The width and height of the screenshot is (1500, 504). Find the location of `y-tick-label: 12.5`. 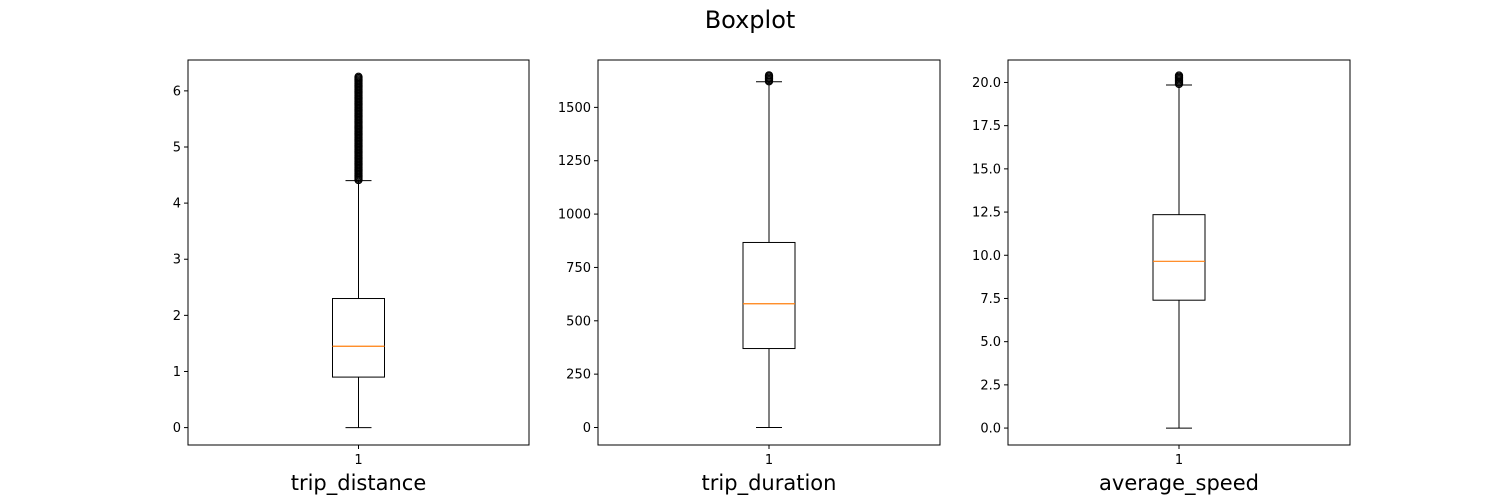

y-tick-label: 12.5 is located at coordinates (986, 213).